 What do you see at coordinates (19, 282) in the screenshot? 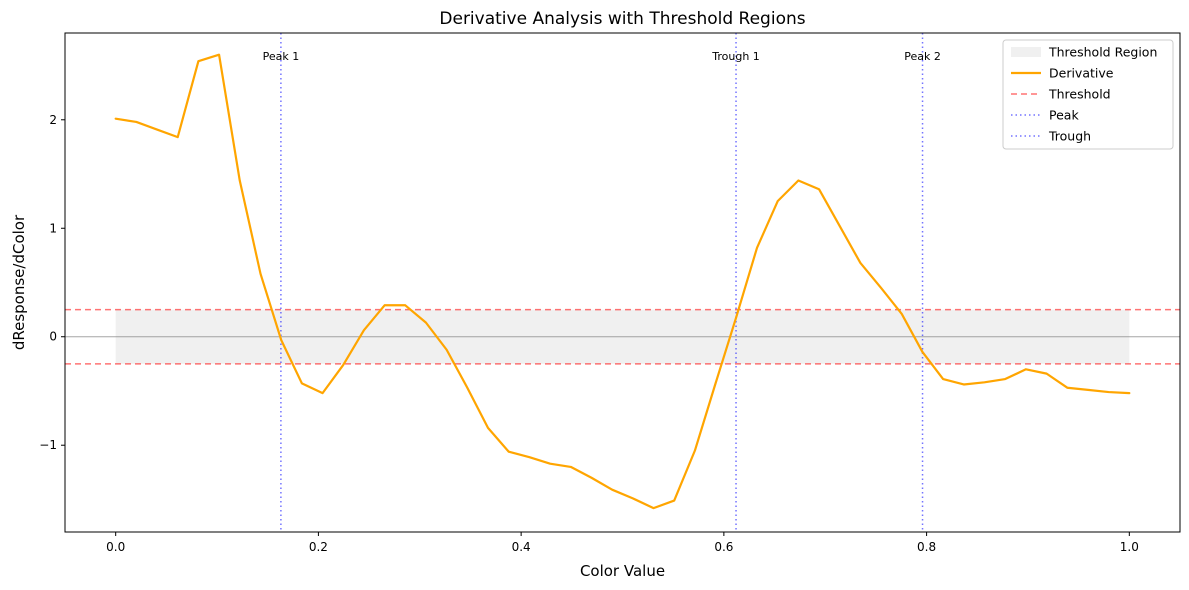
I see `y-axis-label: dResponse/dColor` at bounding box center [19, 282].